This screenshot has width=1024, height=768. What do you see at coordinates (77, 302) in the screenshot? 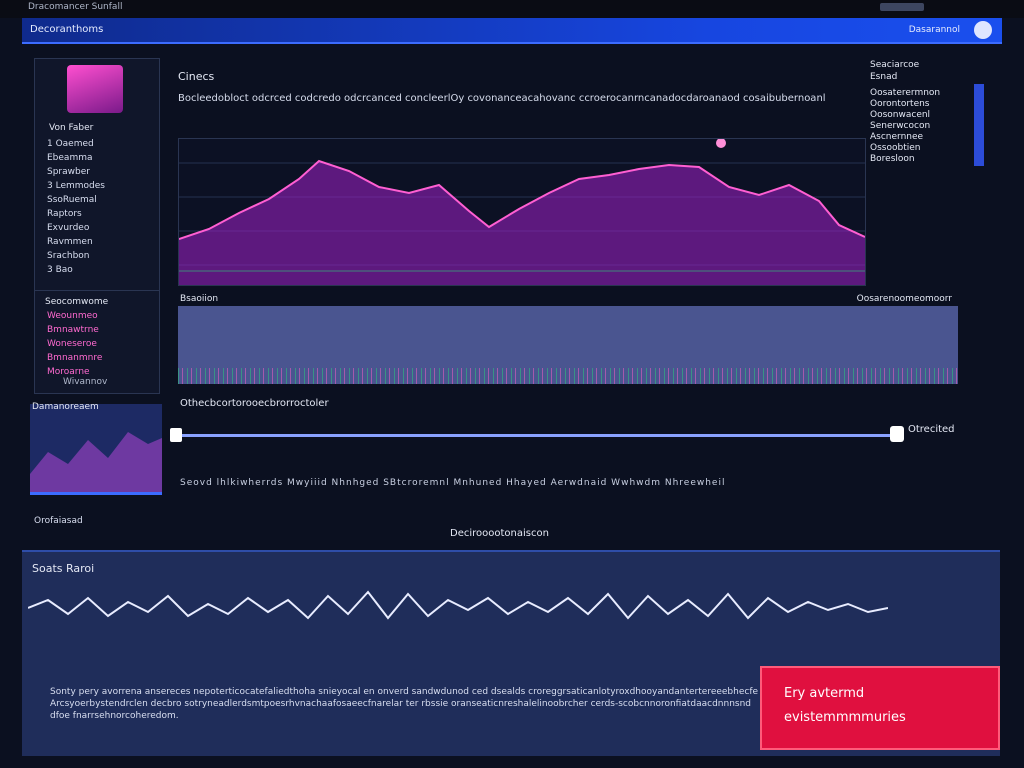
I see `category-title: Seocomwome` at bounding box center [77, 302].